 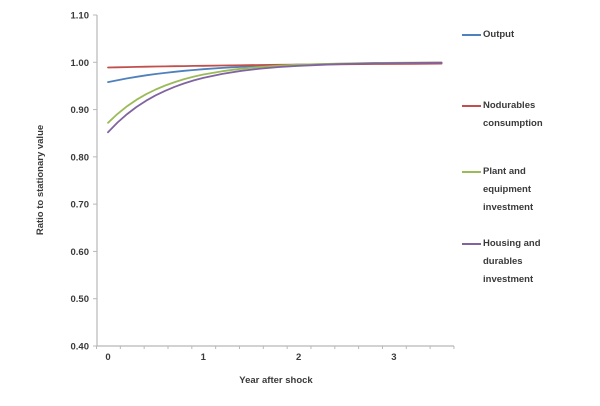 I want to click on housing-line-swatch-icon, so click(x=471, y=244).